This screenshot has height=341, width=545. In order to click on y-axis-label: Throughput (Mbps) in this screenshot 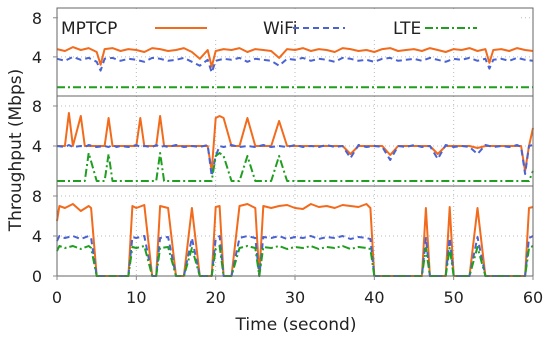, I will do `click(16, 151)`.